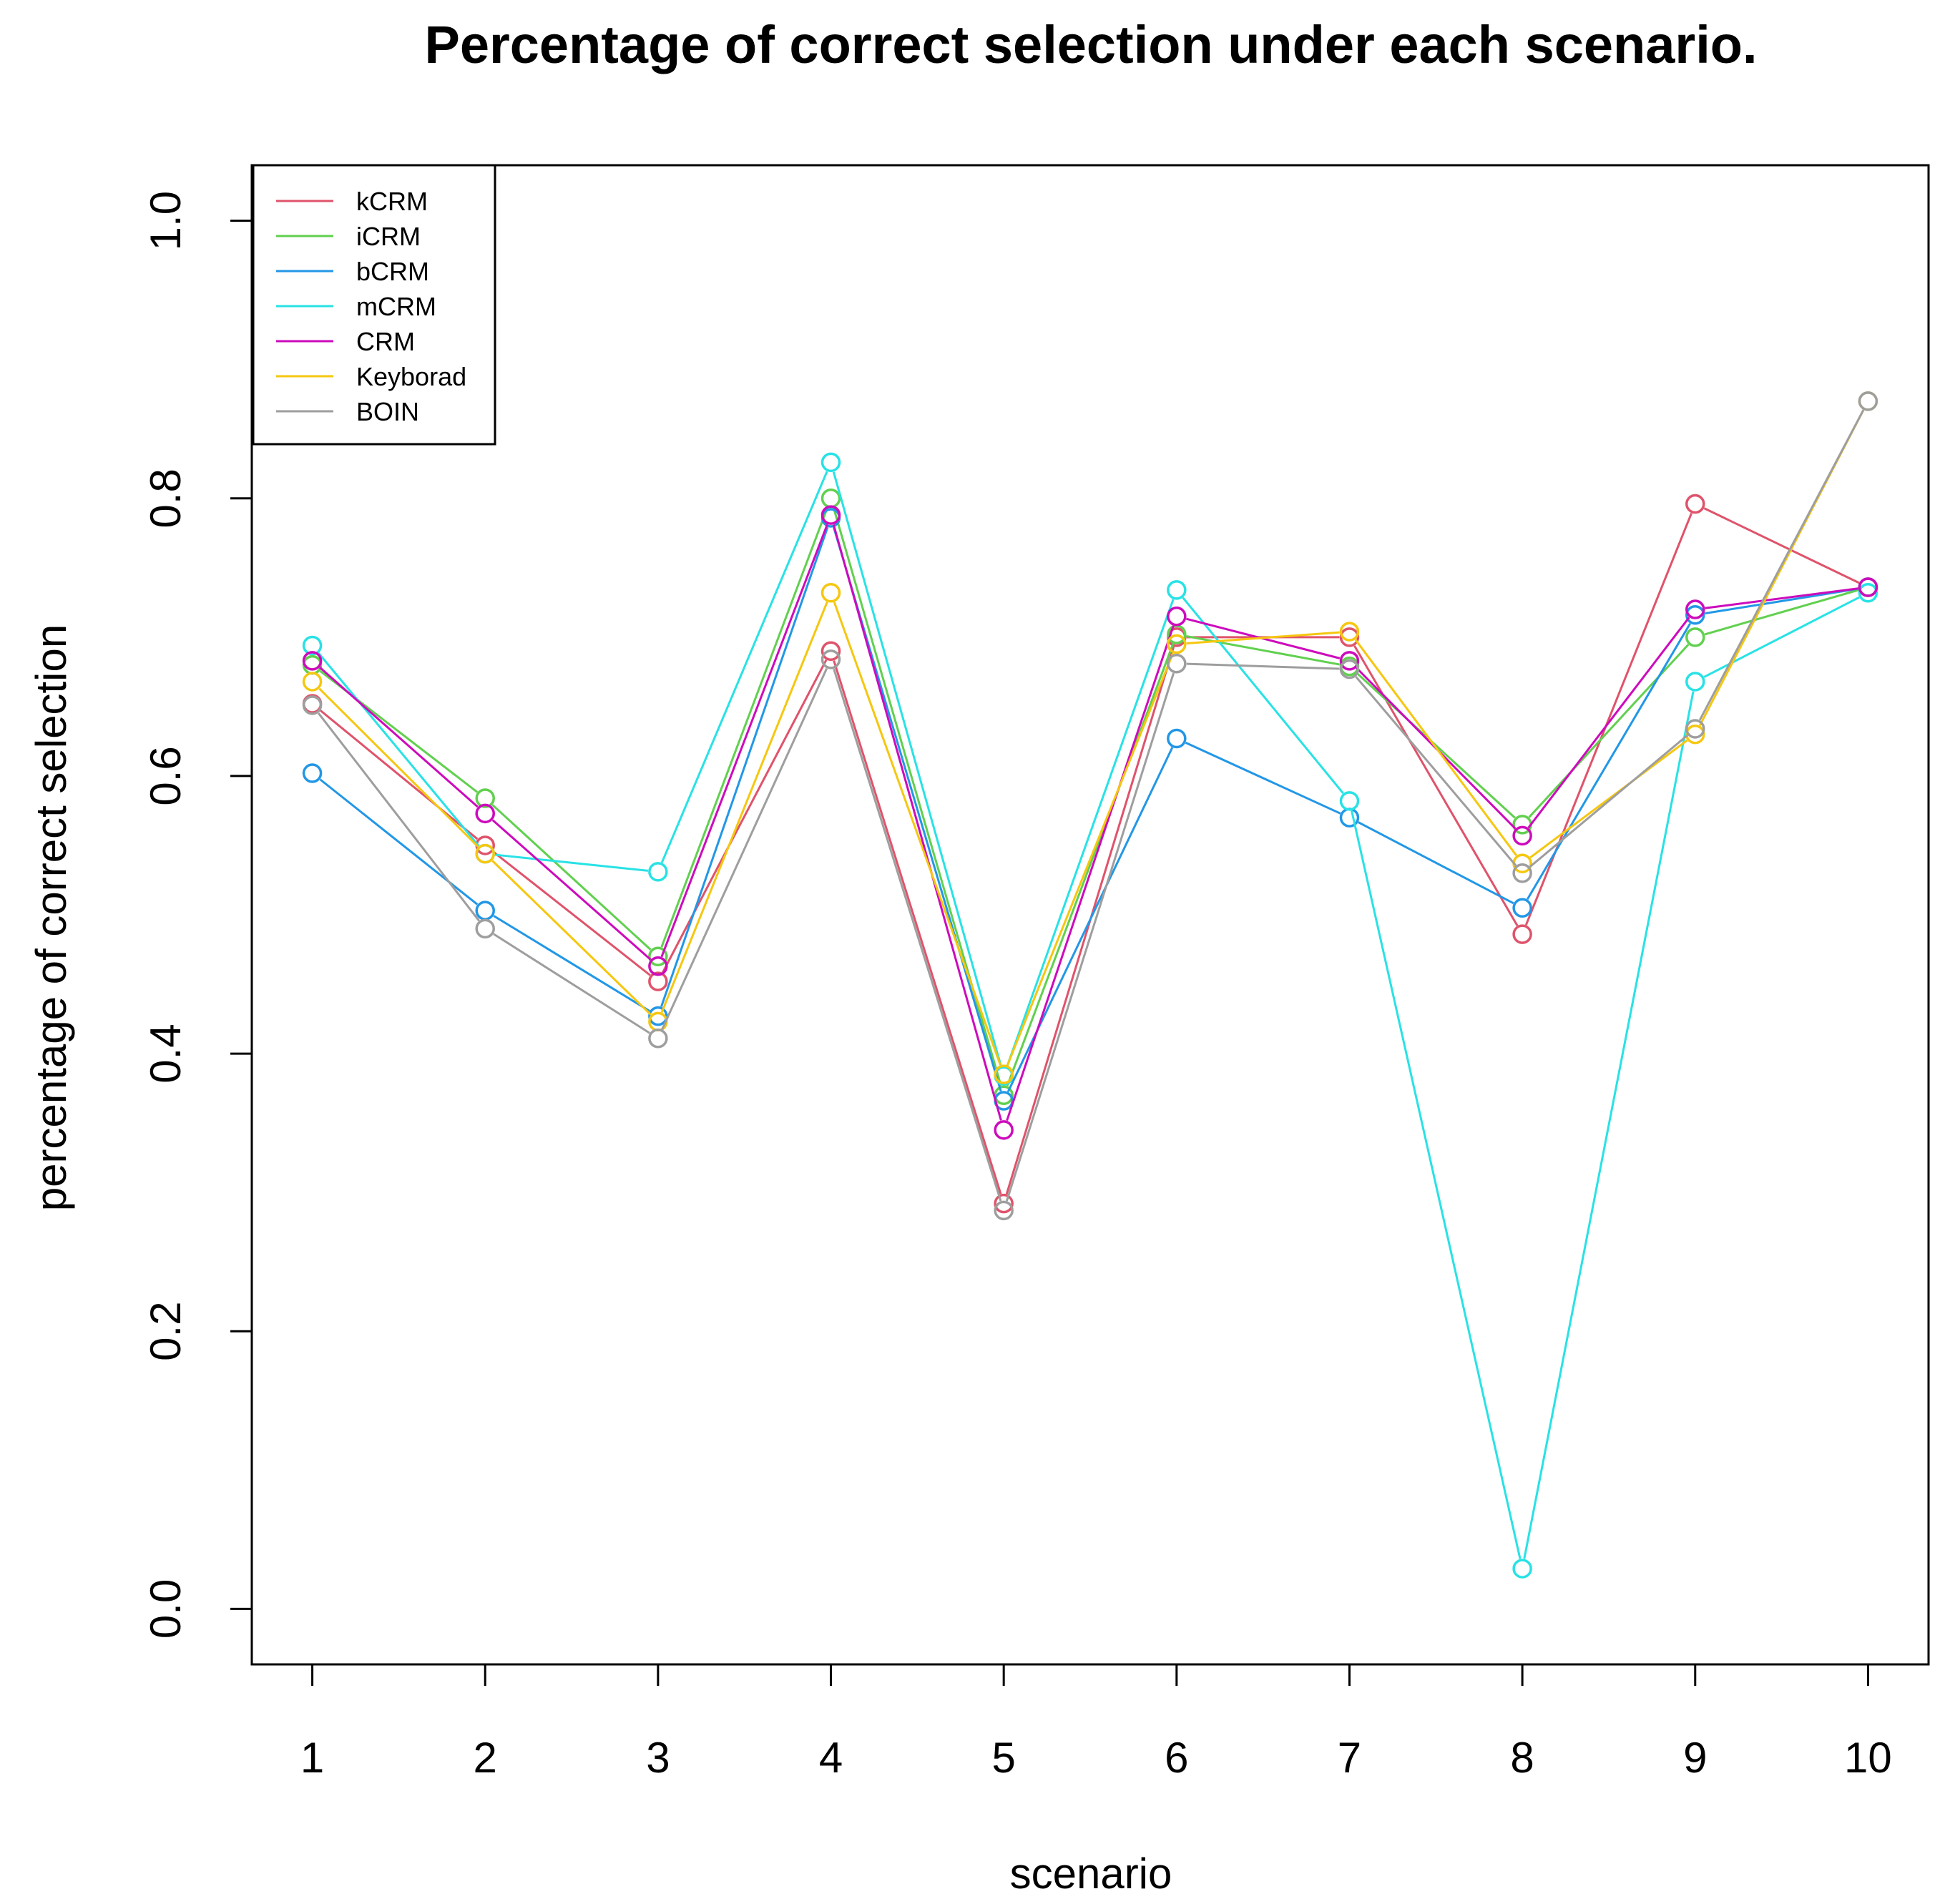 The width and height of the screenshot is (1945, 1904). I want to click on legend: kCRM iCRM bCRM mCRM CRM Keyborad BOIN, so click(374, 305).